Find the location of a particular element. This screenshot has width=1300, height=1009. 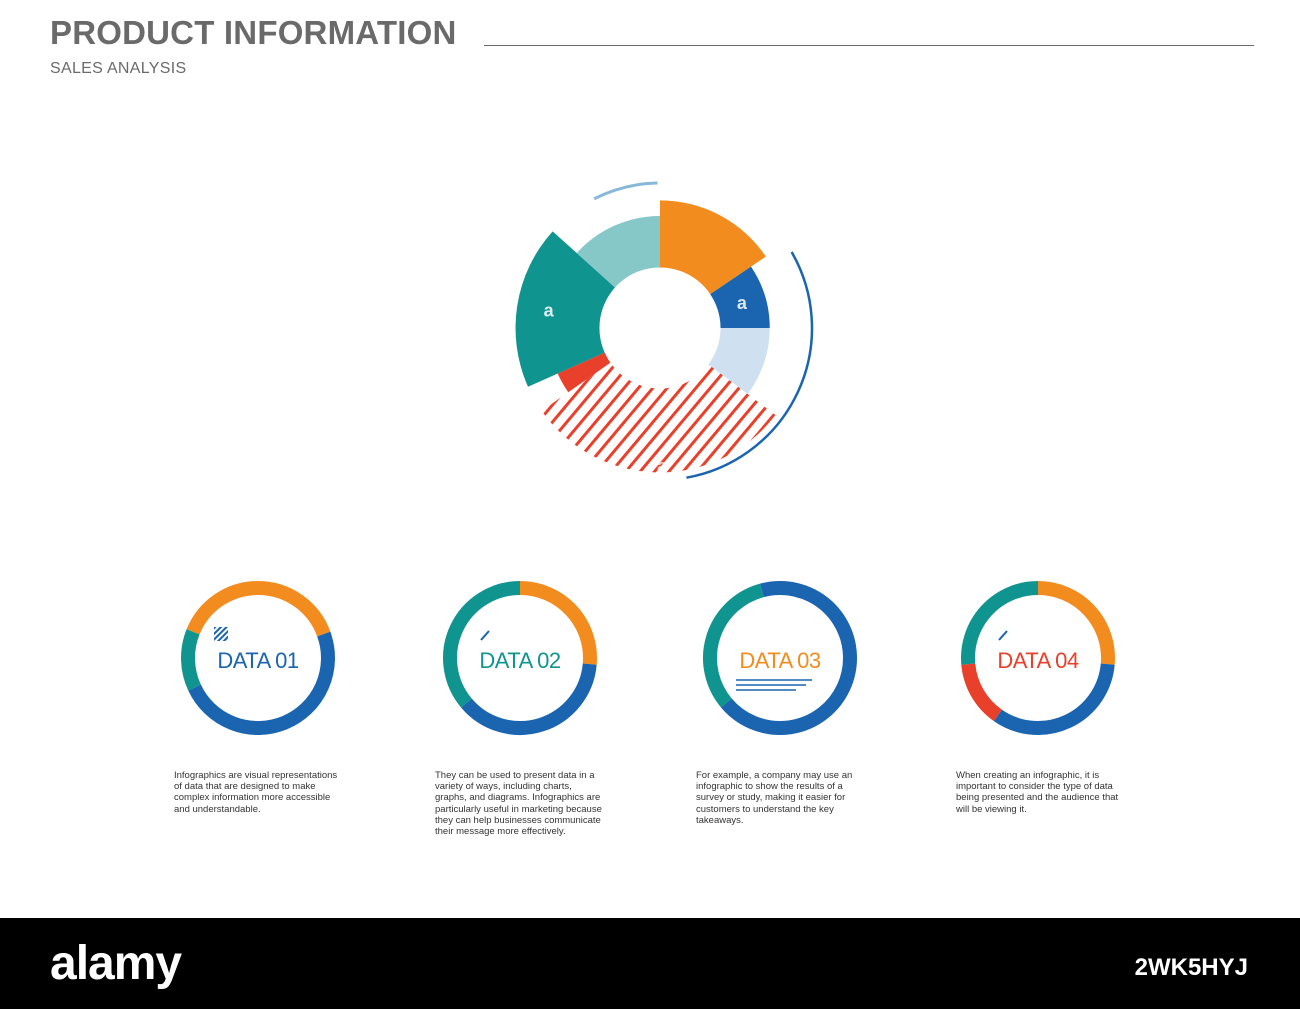

data-card-4: DATA 04 is located at coordinates (1038, 658).